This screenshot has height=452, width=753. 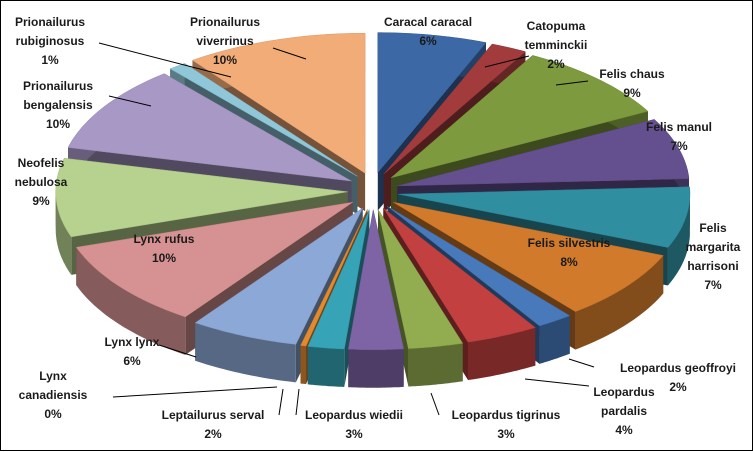 What do you see at coordinates (569, 262) in the screenshot?
I see `slice-label-percent: 8%` at bounding box center [569, 262].